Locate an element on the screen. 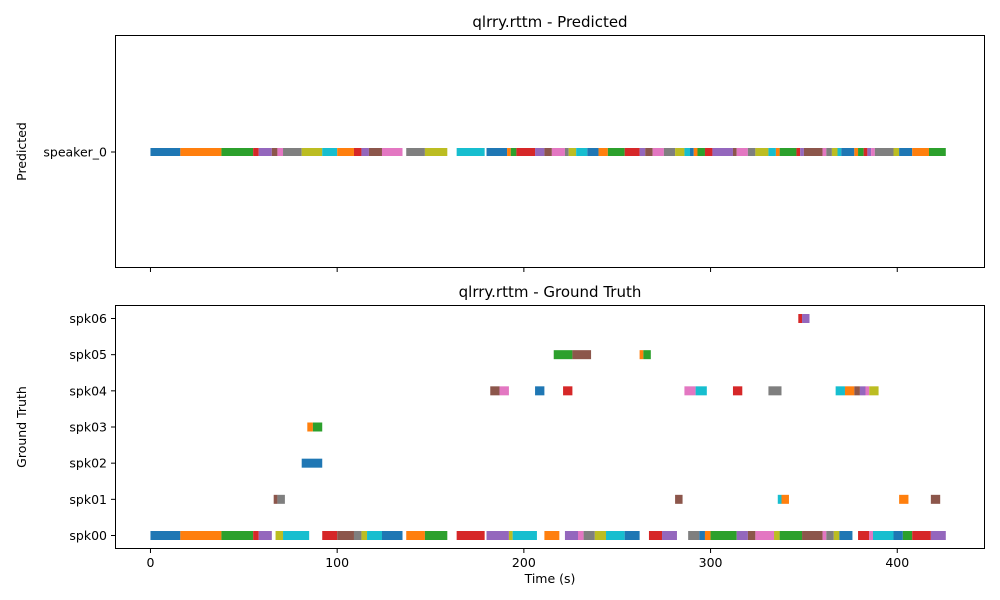  y-tick-label-spk04: spk04 is located at coordinates (88, 390).